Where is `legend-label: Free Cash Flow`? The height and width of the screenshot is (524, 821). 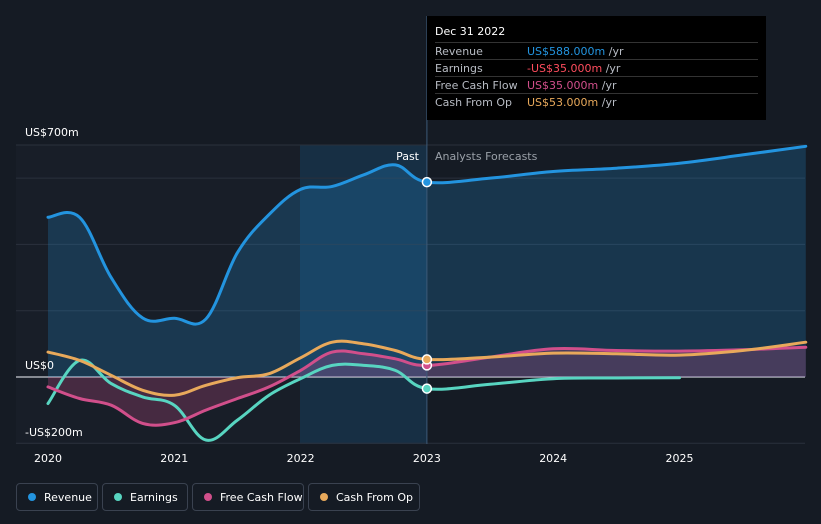 legend-label: Free Cash Flow is located at coordinates (261, 497).